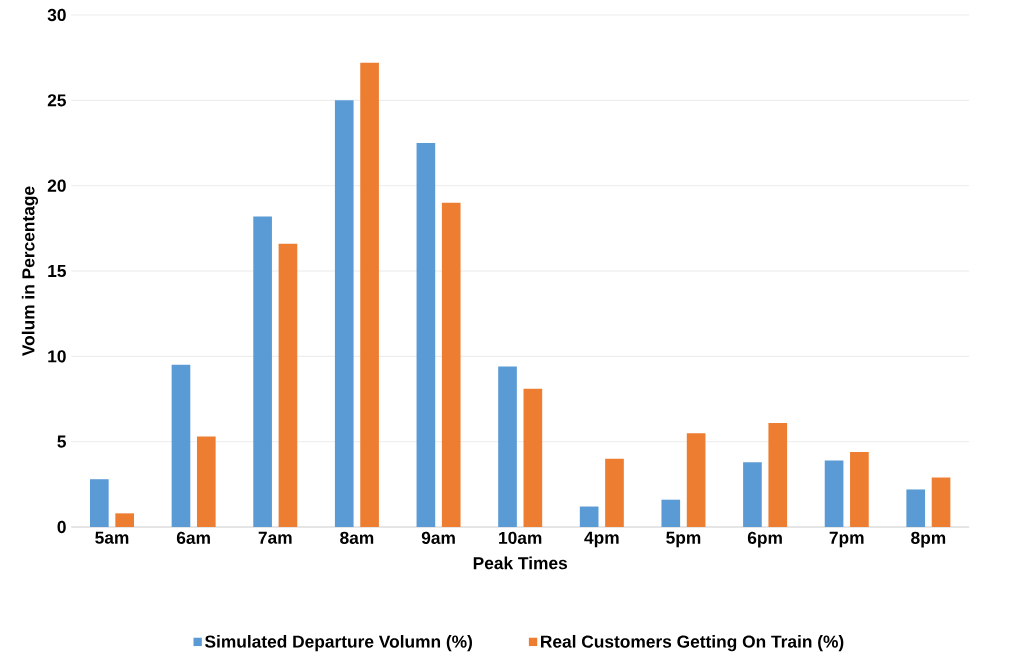 The height and width of the screenshot is (672, 1021). Describe the element at coordinates (56, 100) in the screenshot. I see `y-tick-label: 25` at that location.